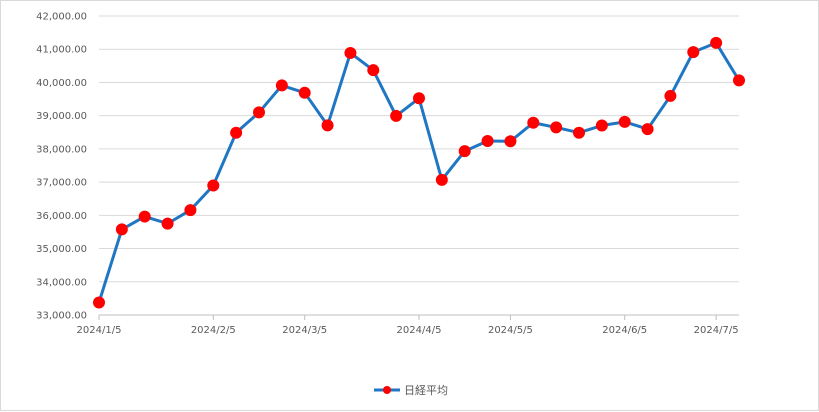 The height and width of the screenshot is (412, 819). I want to click on y-tick-label: 35,000.00, so click(61, 249).